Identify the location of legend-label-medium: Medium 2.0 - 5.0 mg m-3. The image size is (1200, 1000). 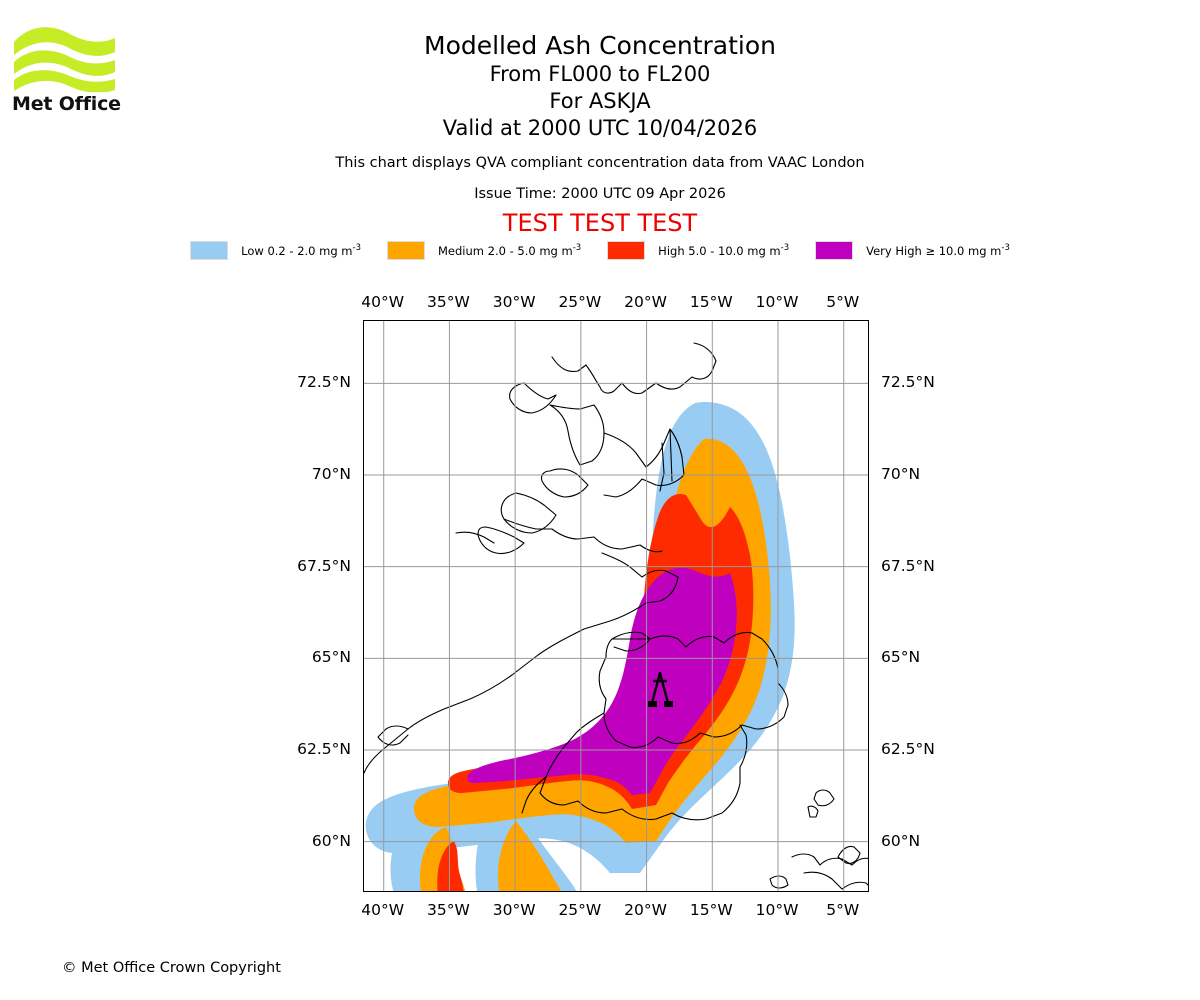
(509, 250).